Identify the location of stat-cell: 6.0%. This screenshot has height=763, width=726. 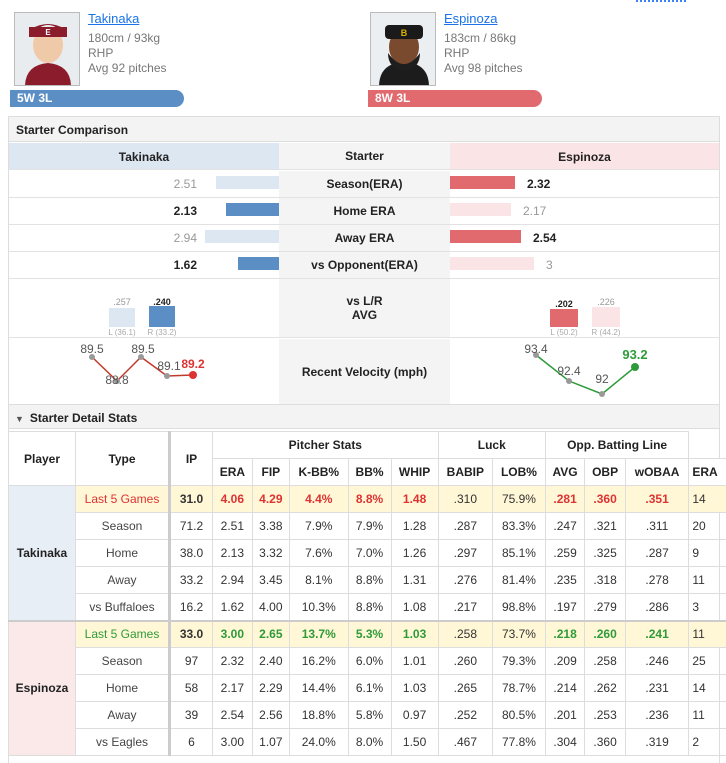
(369, 661).